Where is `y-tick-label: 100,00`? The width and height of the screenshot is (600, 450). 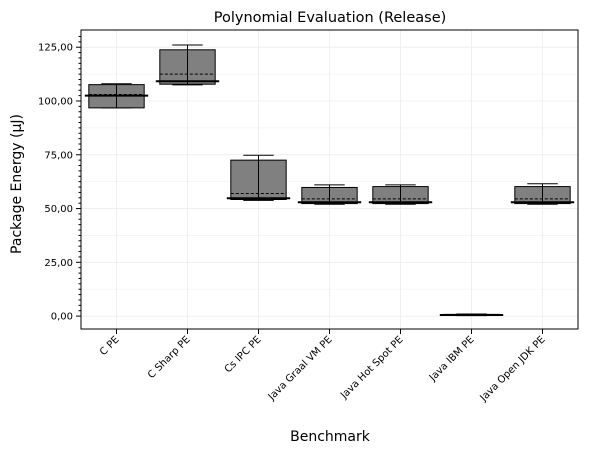
y-tick-label: 100,00 is located at coordinates (55, 101).